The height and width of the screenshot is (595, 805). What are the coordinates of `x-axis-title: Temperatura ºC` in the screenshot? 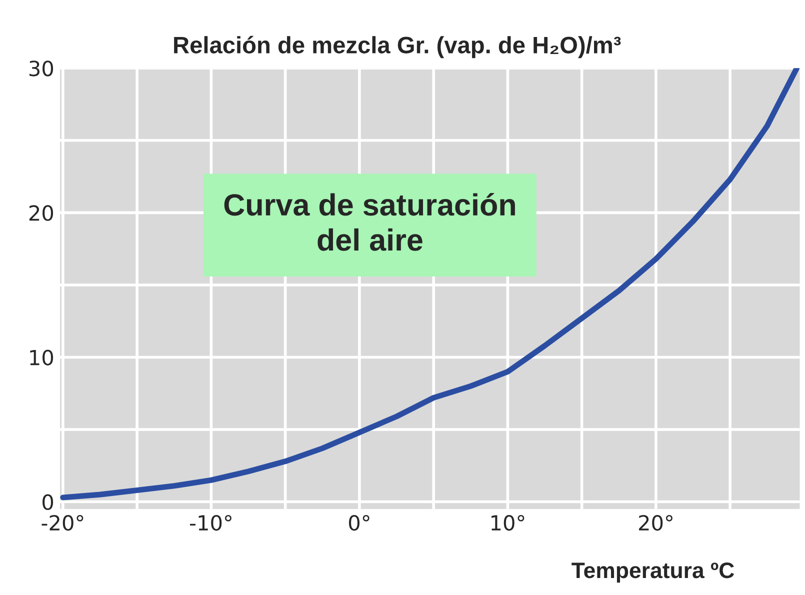 It's located at (653, 572).